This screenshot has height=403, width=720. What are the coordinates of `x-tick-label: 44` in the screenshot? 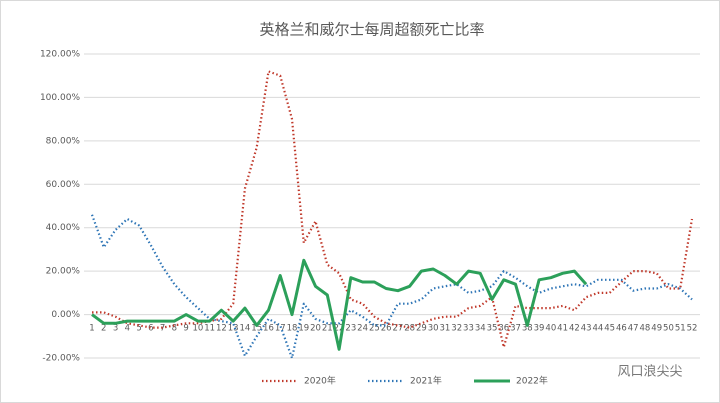 It's located at (597, 329).